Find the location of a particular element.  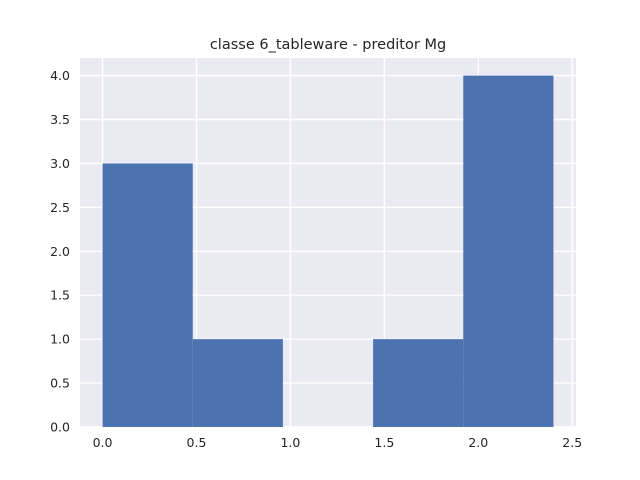

x-tick-label: 2.0 is located at coordinates (478, 442).